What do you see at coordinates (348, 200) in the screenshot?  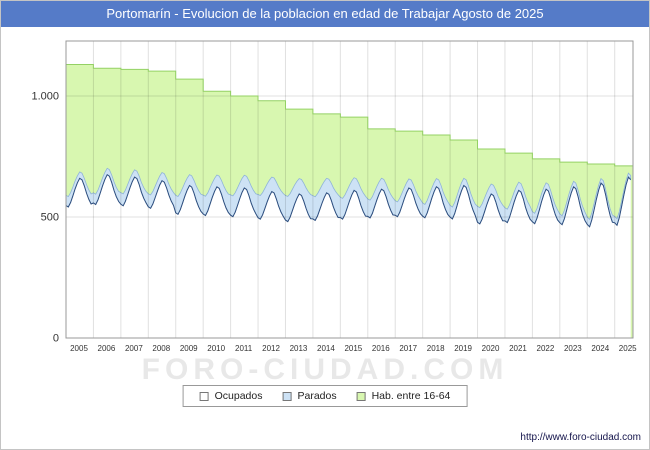 I see `line-ocupados` at bounding box center [348, 200].